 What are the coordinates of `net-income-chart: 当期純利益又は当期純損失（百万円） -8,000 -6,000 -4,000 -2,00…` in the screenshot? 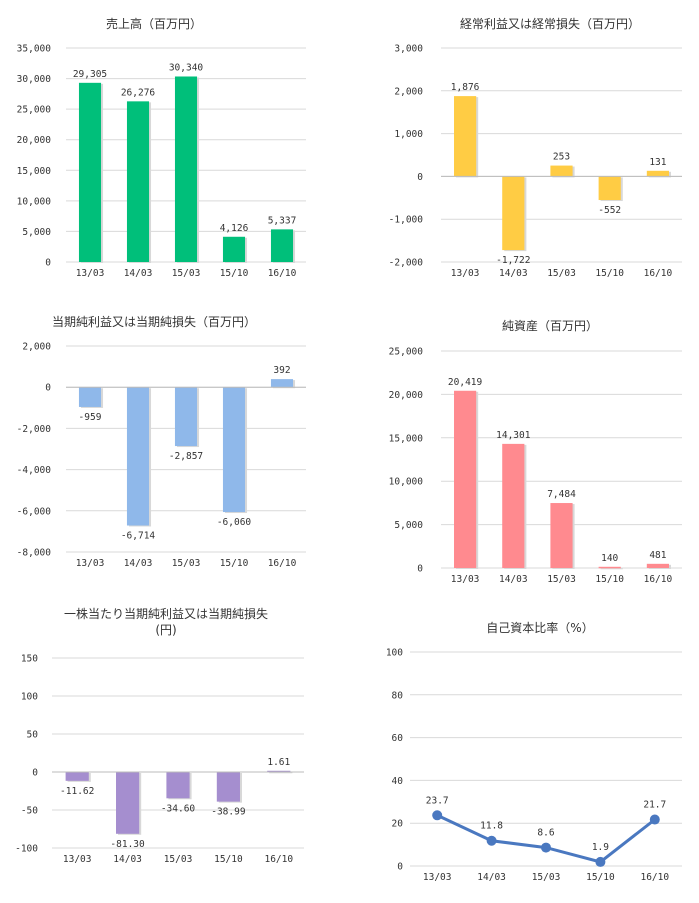 It's located at (161, 441).